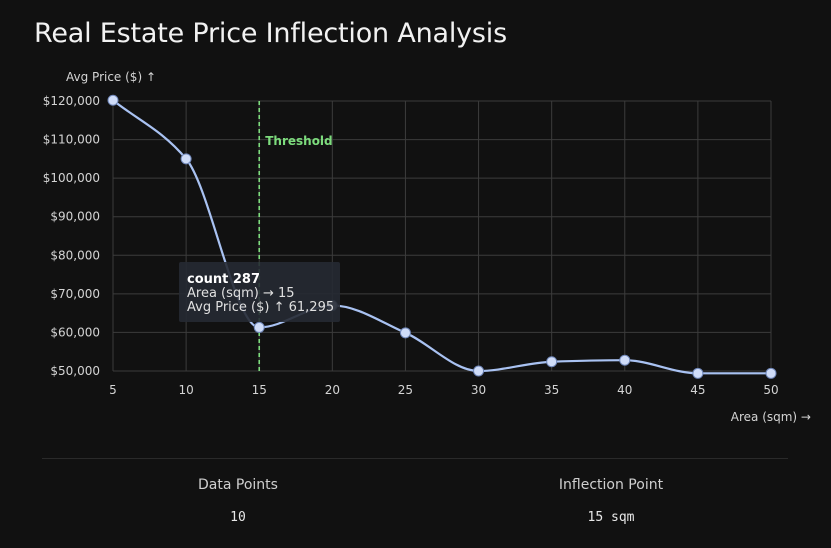 Image resolution: width=831 pixels, height=548 pixels. Describe the element at coordinates (75, 371) in the screenshot. I see `y-tick-label: $50,000` at that location.